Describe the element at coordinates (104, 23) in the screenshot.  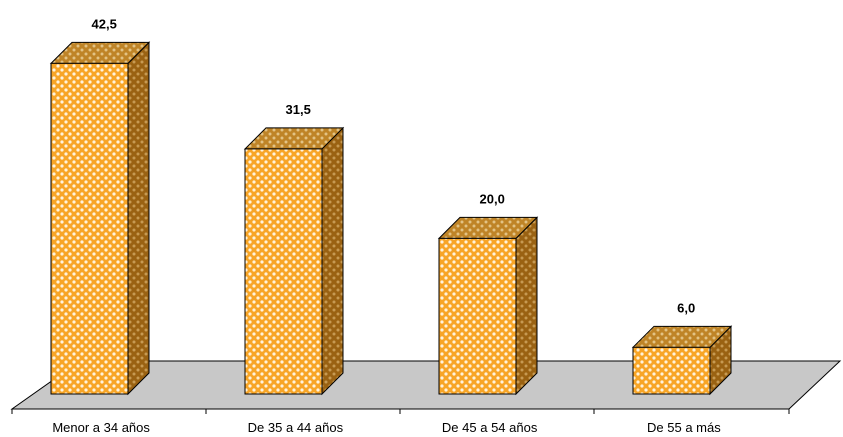
I see `value-label: 42,5` at that location.